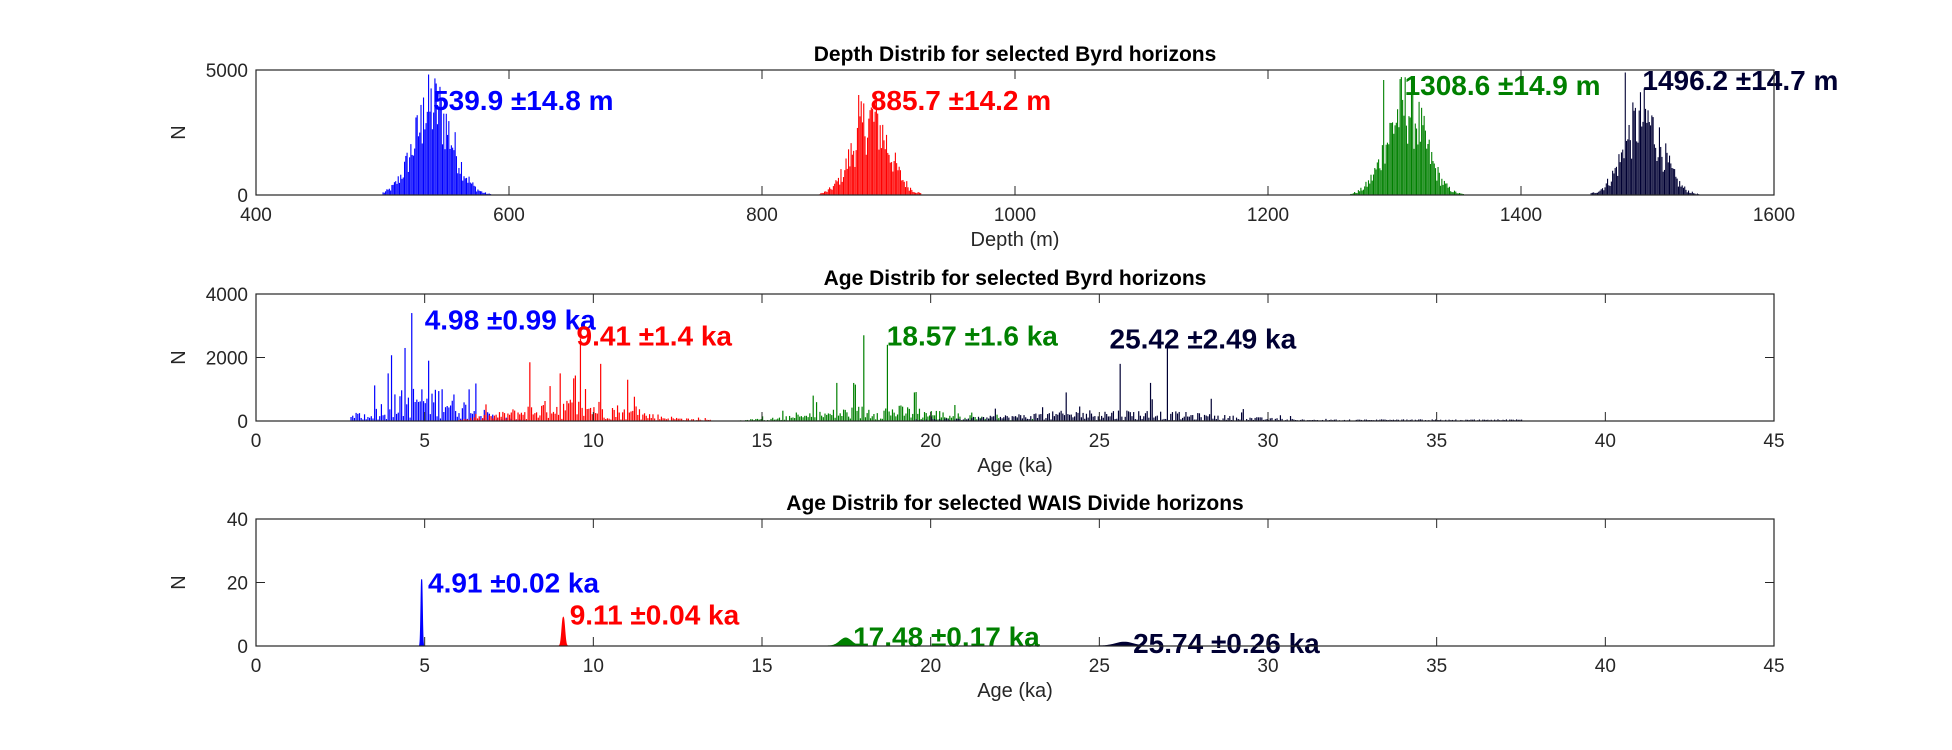 This screenshot has width=1952, height=750. What do you see at coordinates (227, 295) in the screenshot?
I see `y-tick-label: 4000` at bounding box center [227, 295].